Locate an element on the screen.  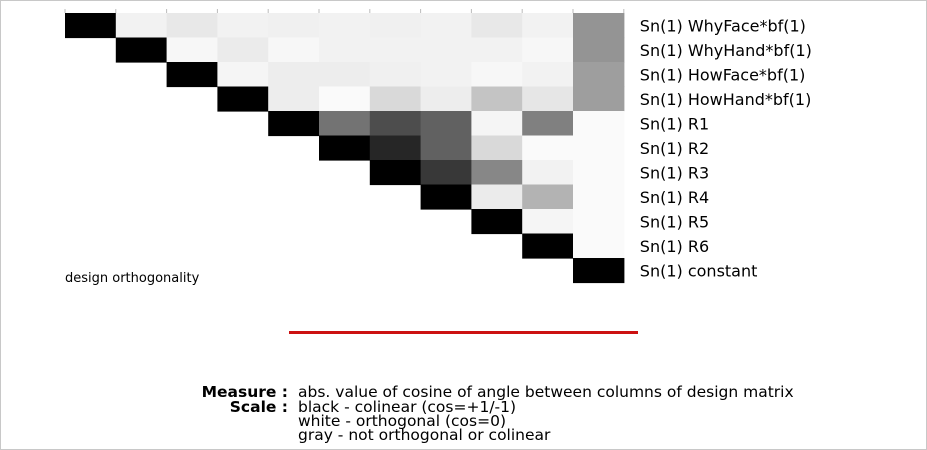
regressor-label: Sn(1) constant is located at coordinates (699, 270).